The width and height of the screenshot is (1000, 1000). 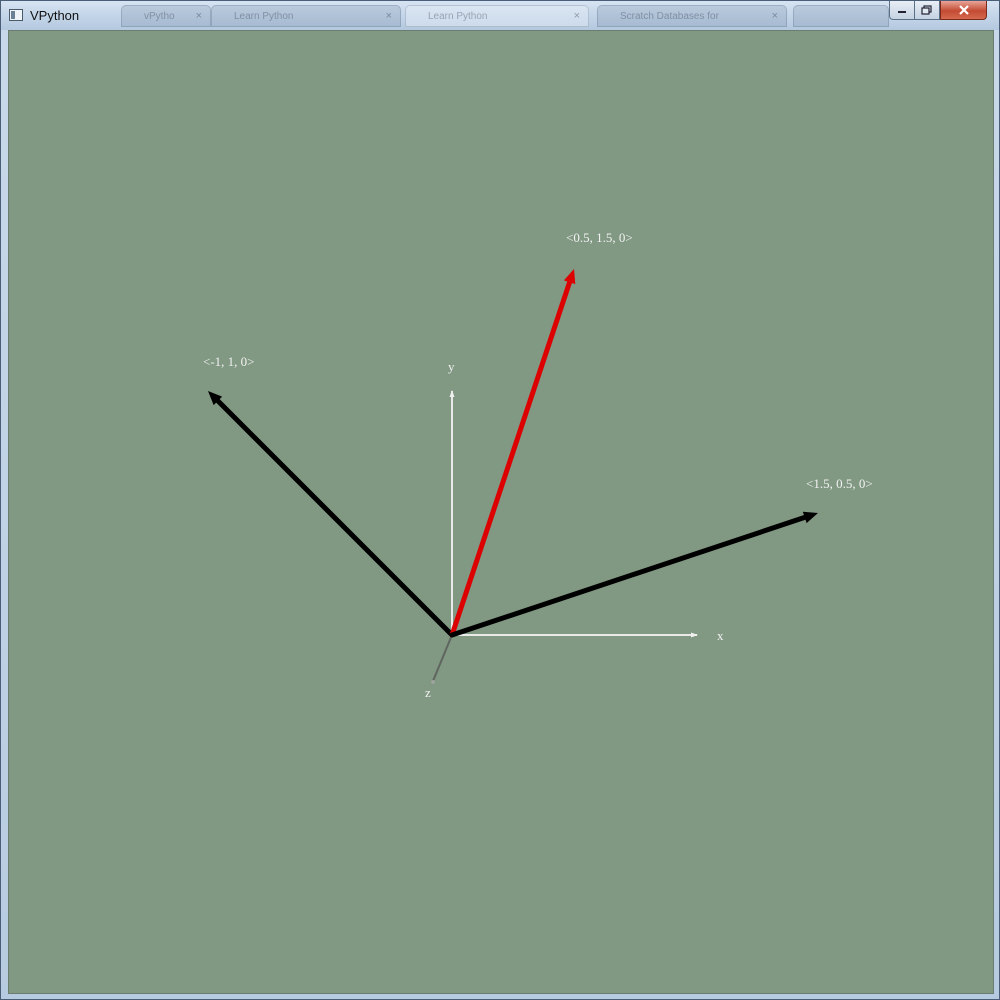 What do you see at coordinates (159, 16) in the screenshot?
I see `background-tab-label: vPytho` at bounding box center [159, 16].